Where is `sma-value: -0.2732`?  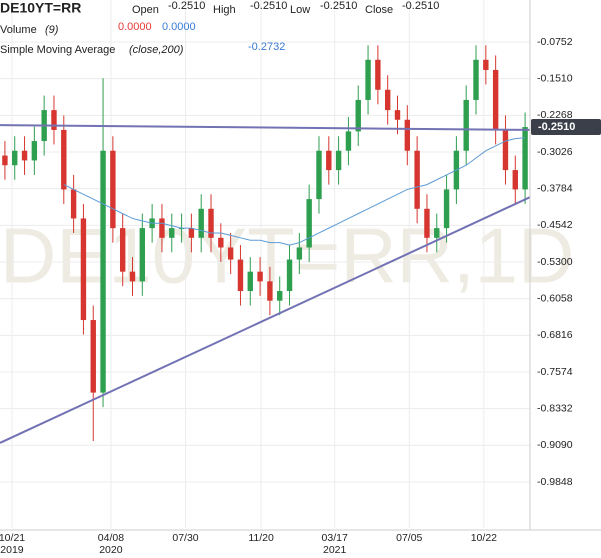 sma-value: -0.2732 is located at coordinates (266, 47).